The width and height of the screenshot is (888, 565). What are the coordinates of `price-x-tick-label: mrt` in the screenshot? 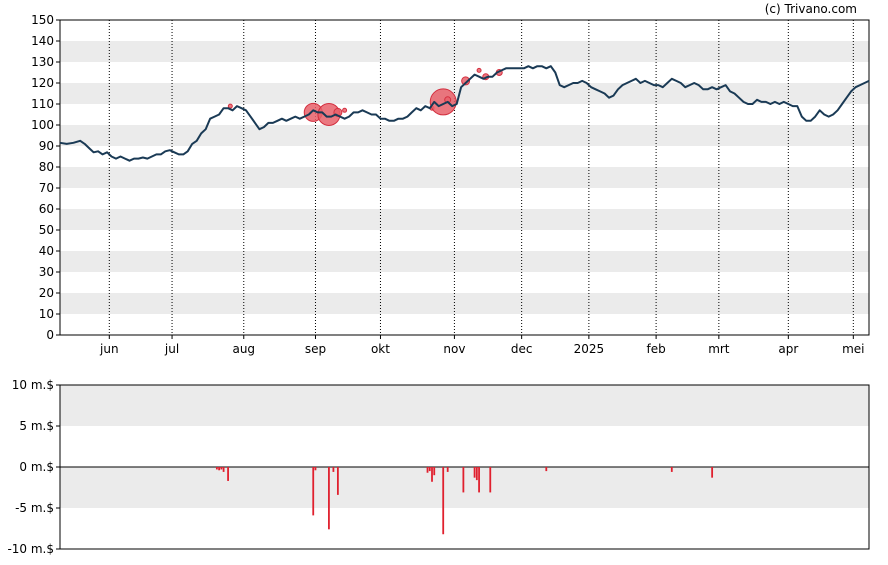 It's located at (719, 349).